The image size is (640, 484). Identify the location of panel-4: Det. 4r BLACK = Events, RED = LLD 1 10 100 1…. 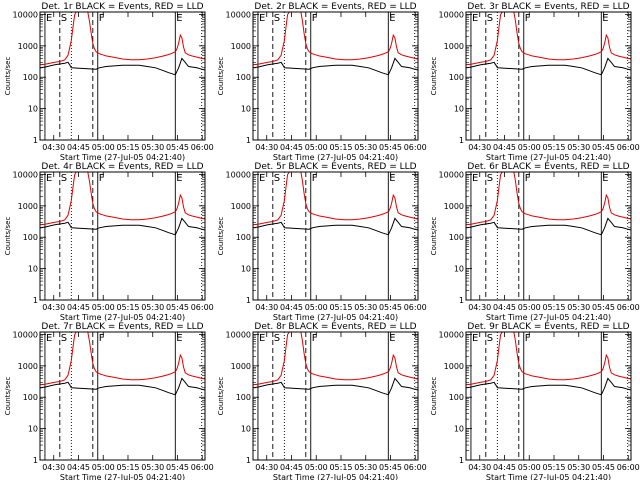
(109, 242).